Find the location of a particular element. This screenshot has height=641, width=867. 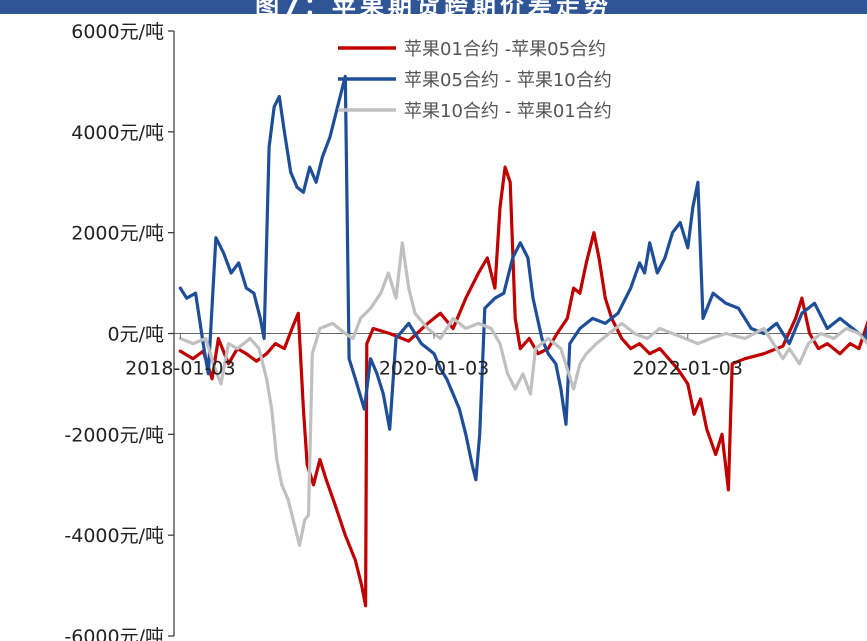

y-tick-label: -6000元/吨 is located at coordinates (114, 633).